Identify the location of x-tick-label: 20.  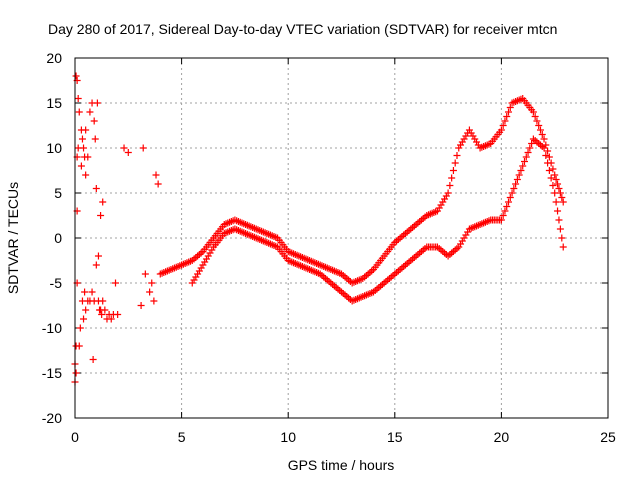
(502, 437).